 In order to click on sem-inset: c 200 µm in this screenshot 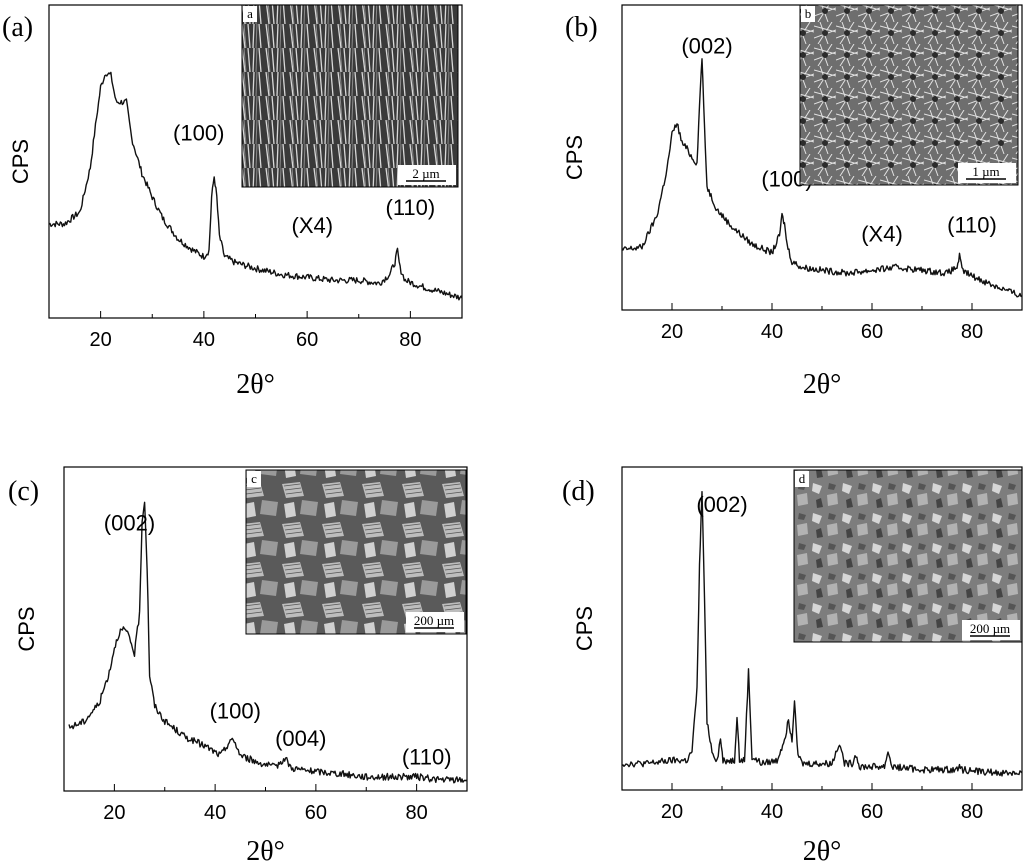, I will do `click(356, 552)`.